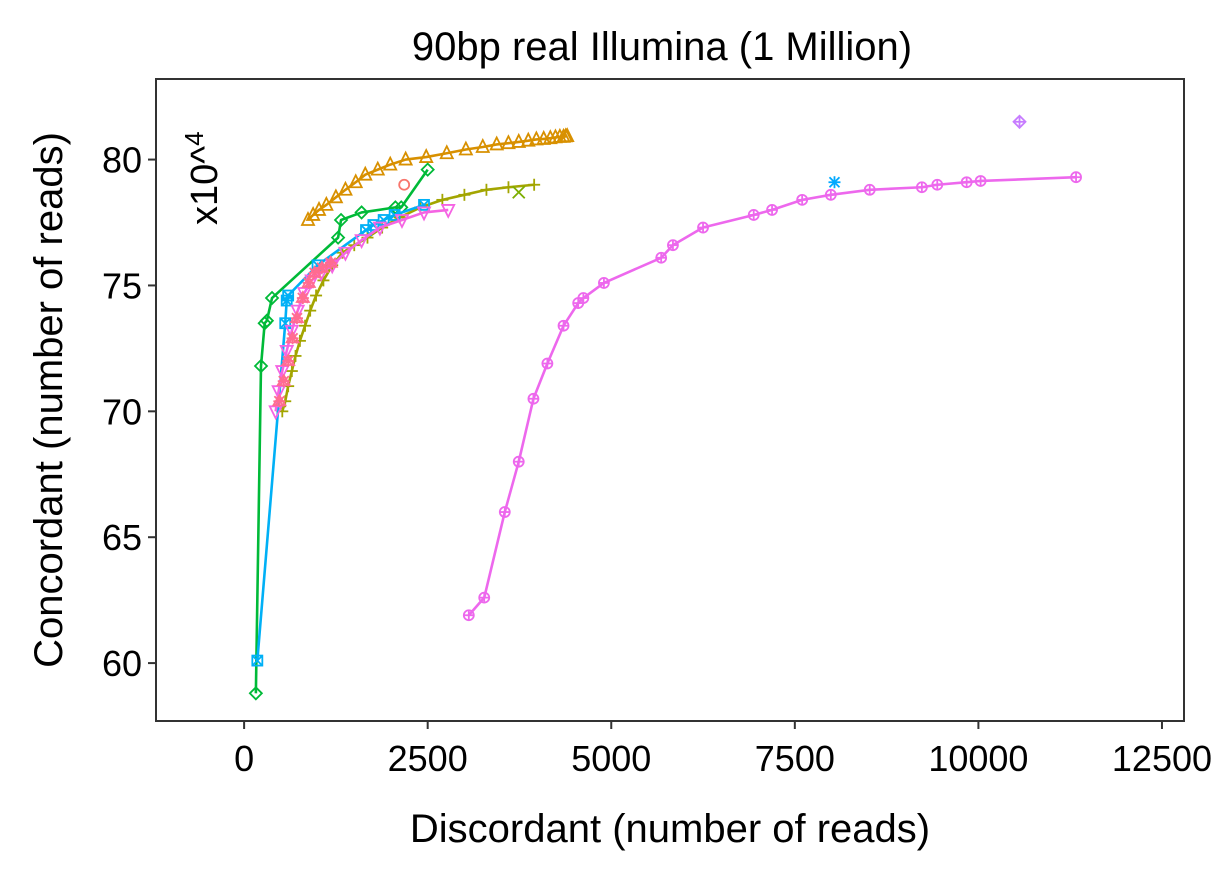 The width and height of the screenshot is (1231, 875). Describe the element at coordinates (611, 758) in the screenshot. I see `x-tick-label: 5000` at that location.